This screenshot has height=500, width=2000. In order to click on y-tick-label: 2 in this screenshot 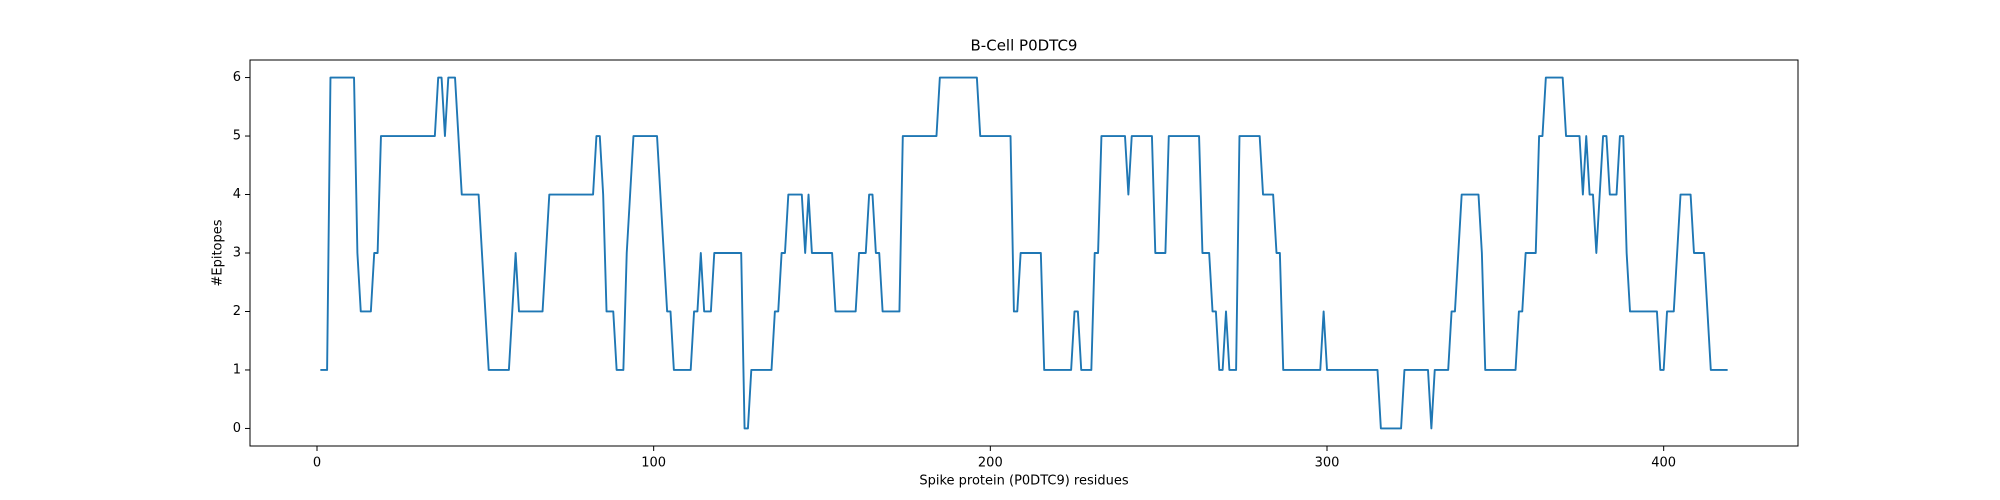, I will do `click(237, 311)`.